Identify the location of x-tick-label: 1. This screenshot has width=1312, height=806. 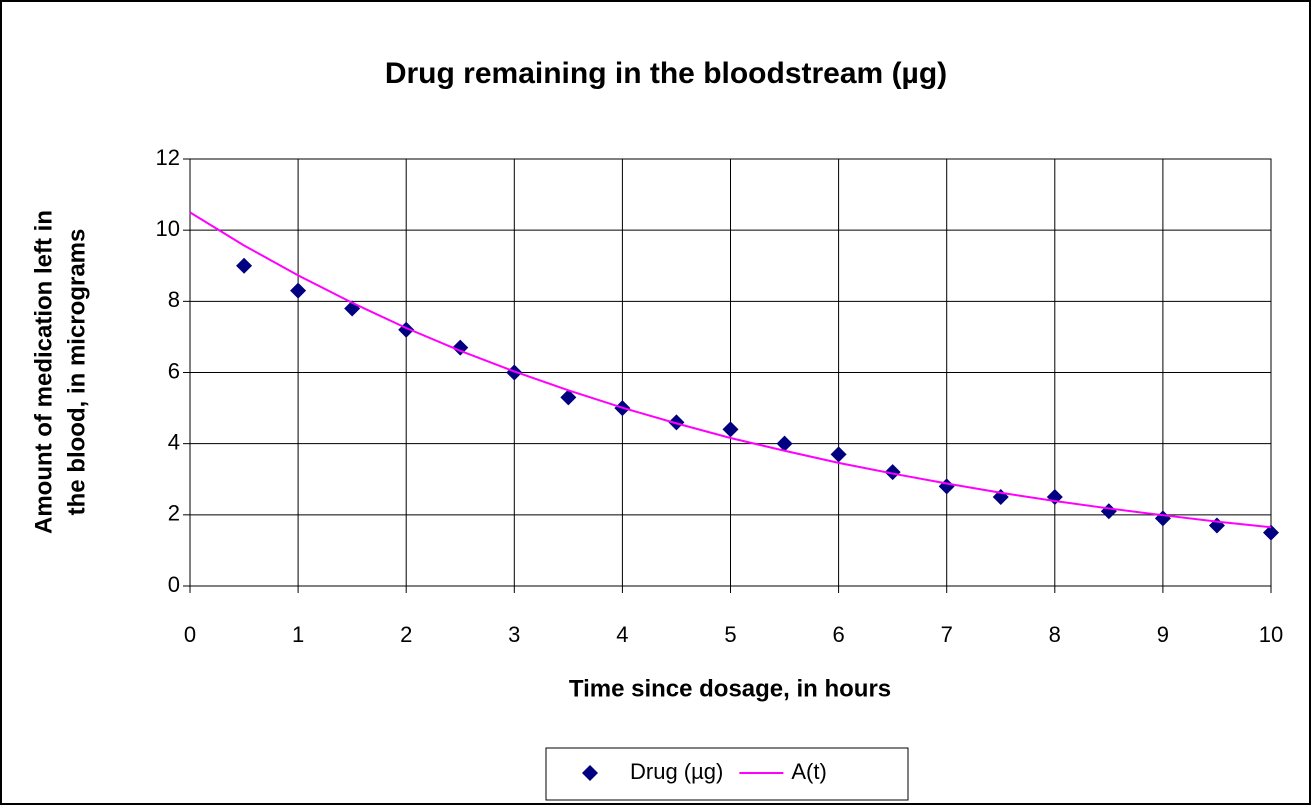
(298, 634).